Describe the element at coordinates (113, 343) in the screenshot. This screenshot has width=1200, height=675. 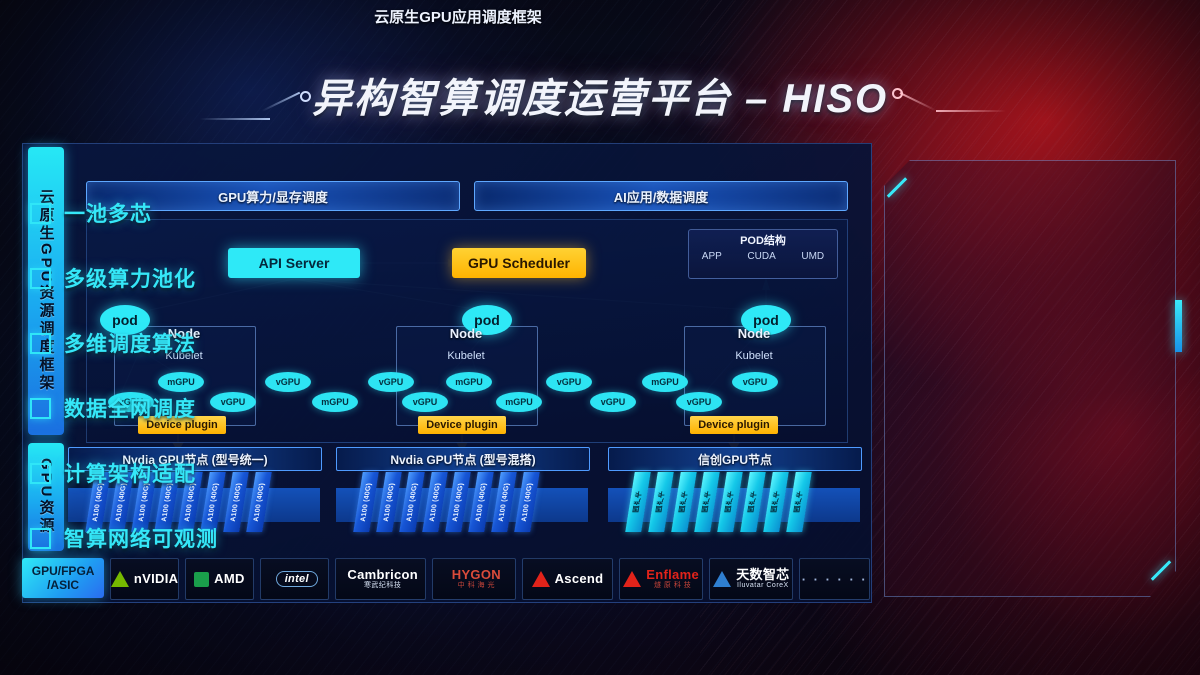
I see `feature-item-3: 多维调度算法` at that location.